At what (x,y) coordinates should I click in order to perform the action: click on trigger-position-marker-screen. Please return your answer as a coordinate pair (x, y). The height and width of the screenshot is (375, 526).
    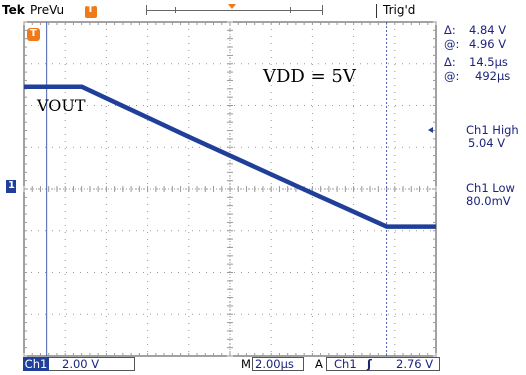
    Looking at the image, I should click on (33, 34).